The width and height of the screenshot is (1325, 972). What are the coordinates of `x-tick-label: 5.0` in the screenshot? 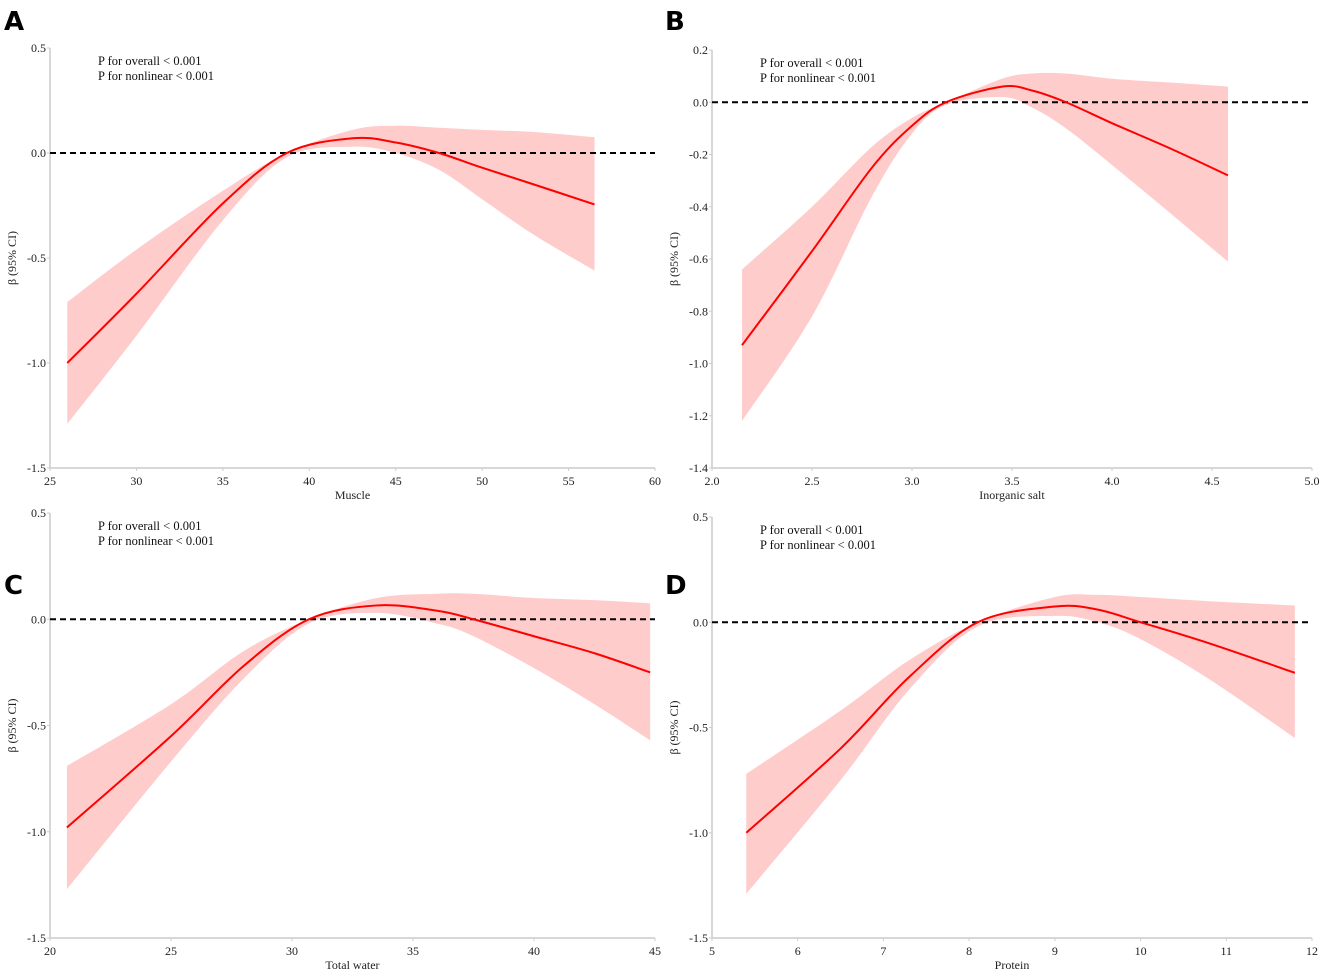 It's located at (1312, 481).